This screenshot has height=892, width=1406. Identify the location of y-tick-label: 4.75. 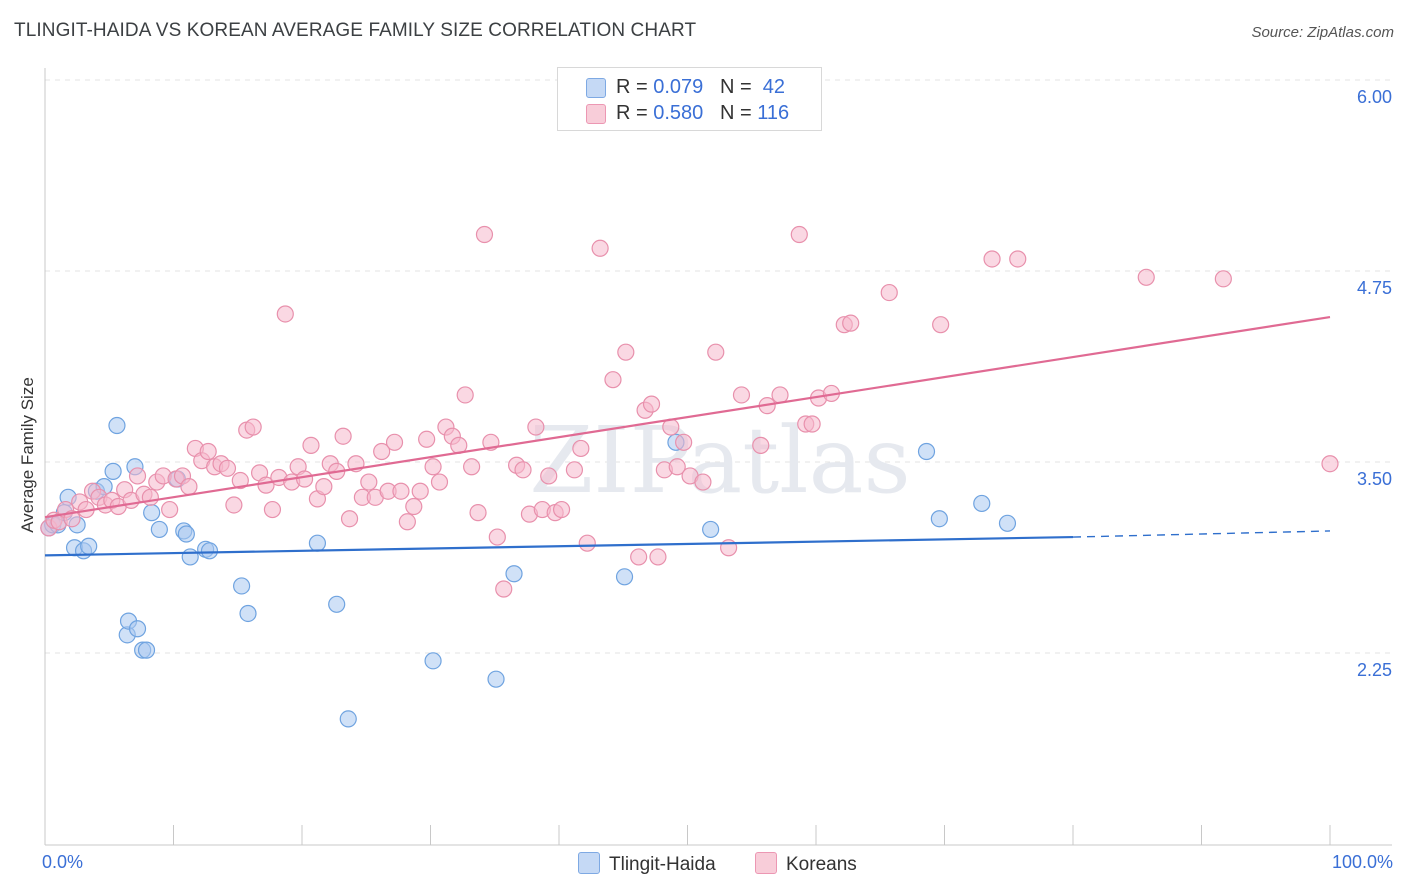
(1374, 288).